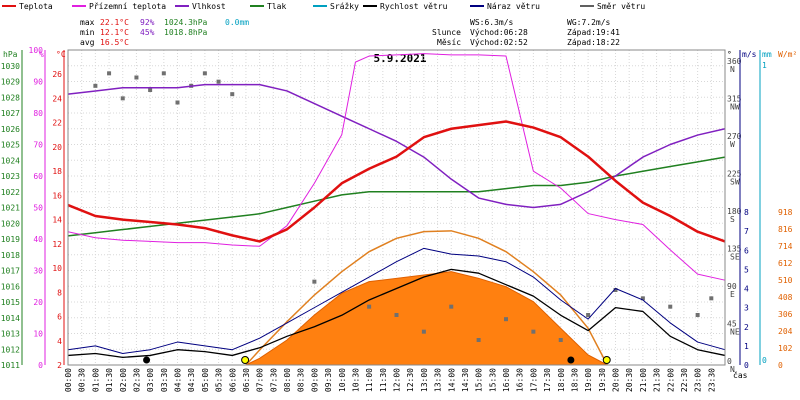 This screenshot has width=800, height=400. I want to click on stat-min-hum: 45%, so click(147, 32).